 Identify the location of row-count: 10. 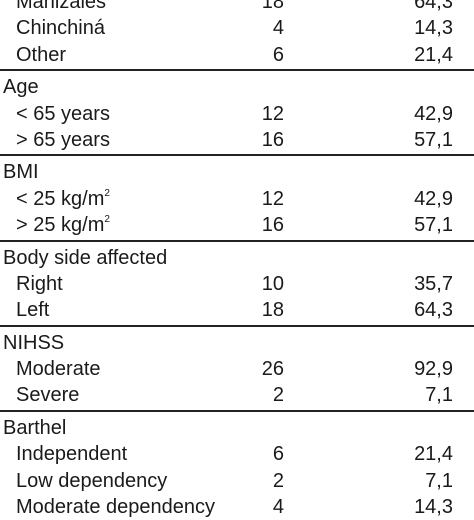
(272, 283).